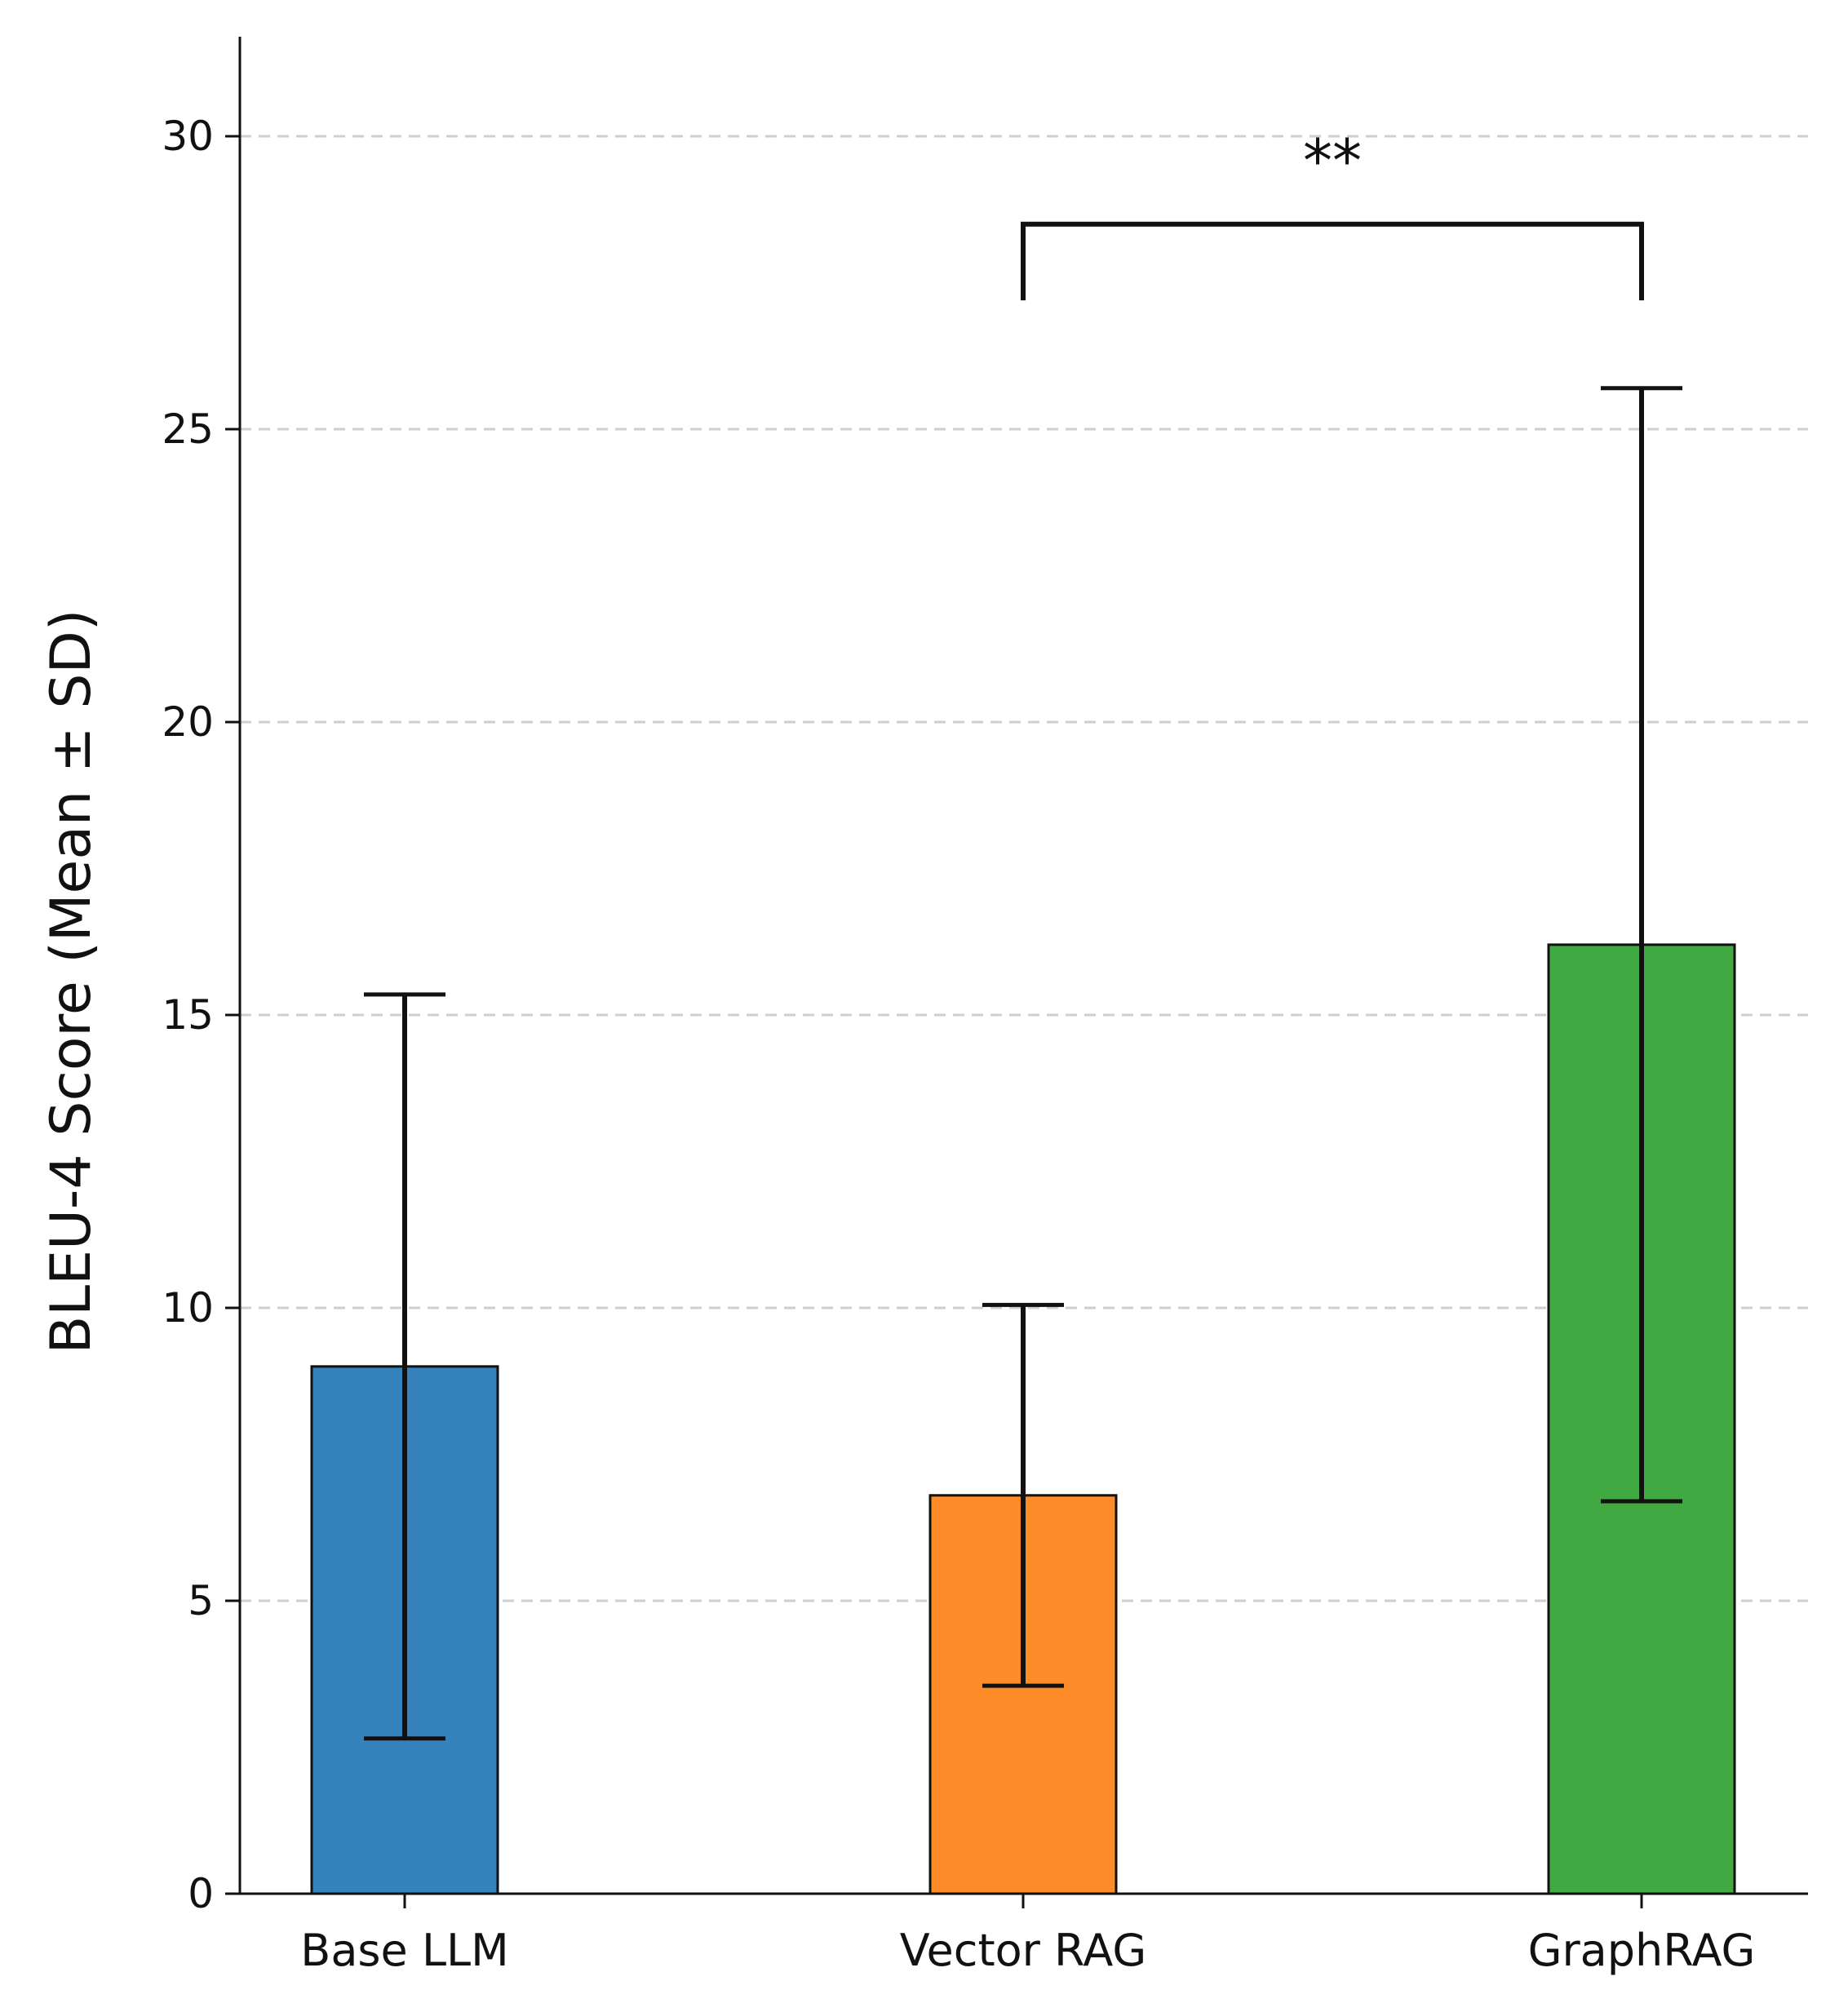  What do you see at coordinates (188, 1015) in the screenshot?
I see `y-tick-label-15: 15` at bounding box center [188, 1015].